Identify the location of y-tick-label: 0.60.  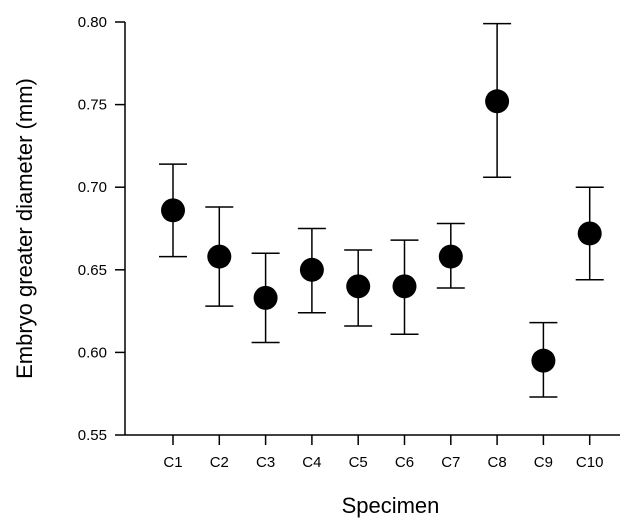
(92, 352).